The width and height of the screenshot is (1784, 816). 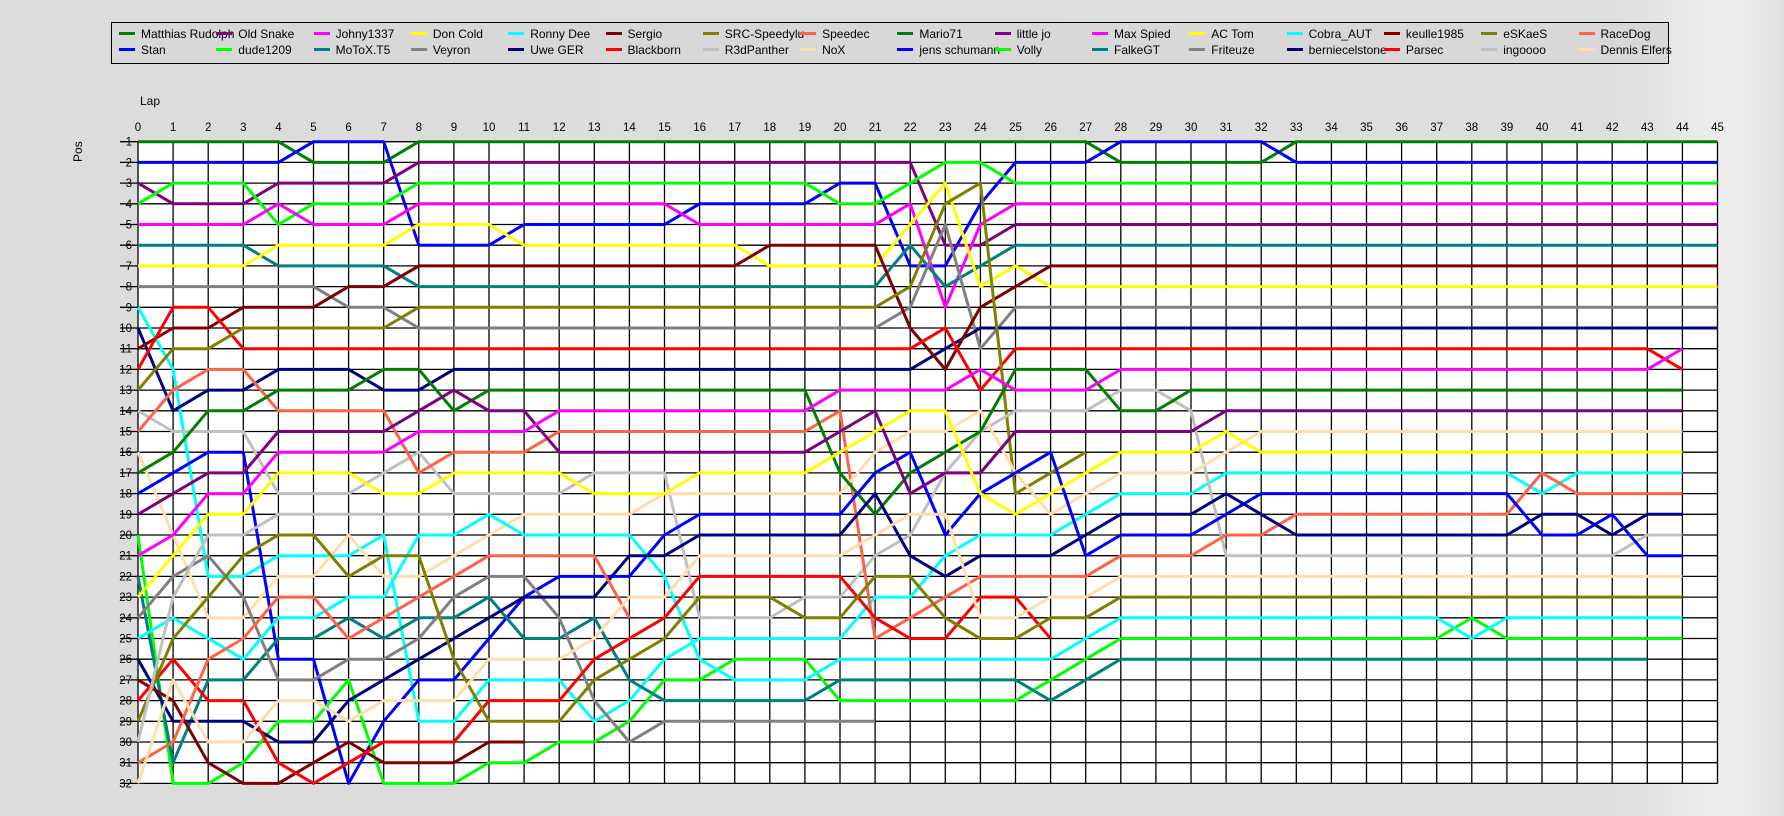 I want to click on y-tick-label: 8, so click(x=129, y=288).